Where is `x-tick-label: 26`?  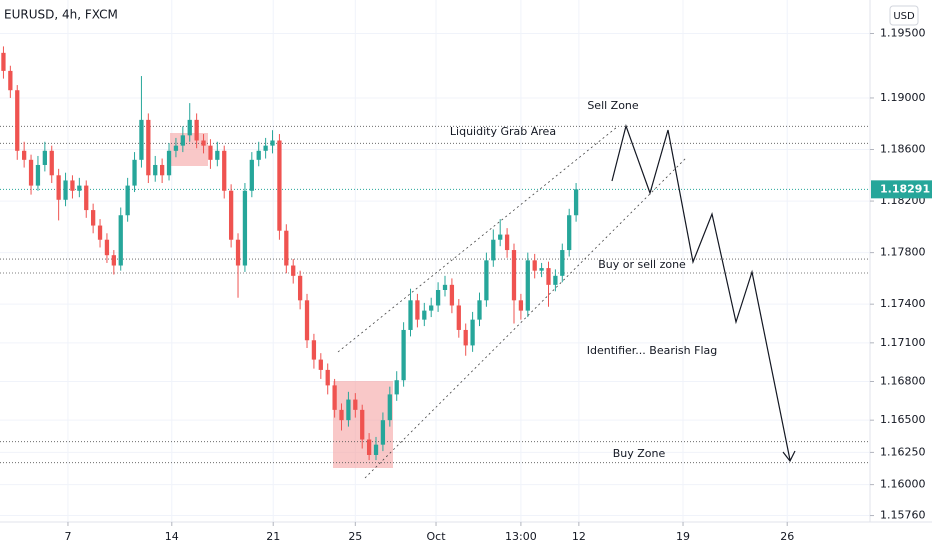 x-tick-label: 26 is located at coordinates (787, 536).